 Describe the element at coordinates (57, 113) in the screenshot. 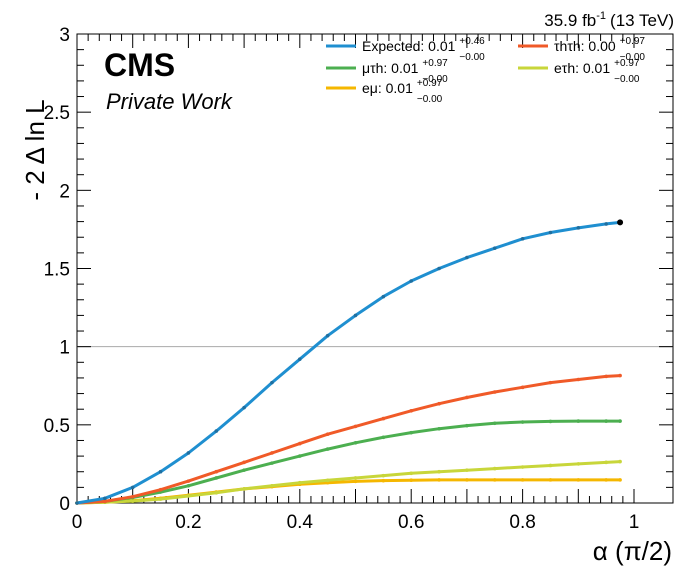

I see `y-tick-label: 2.5` at that location.